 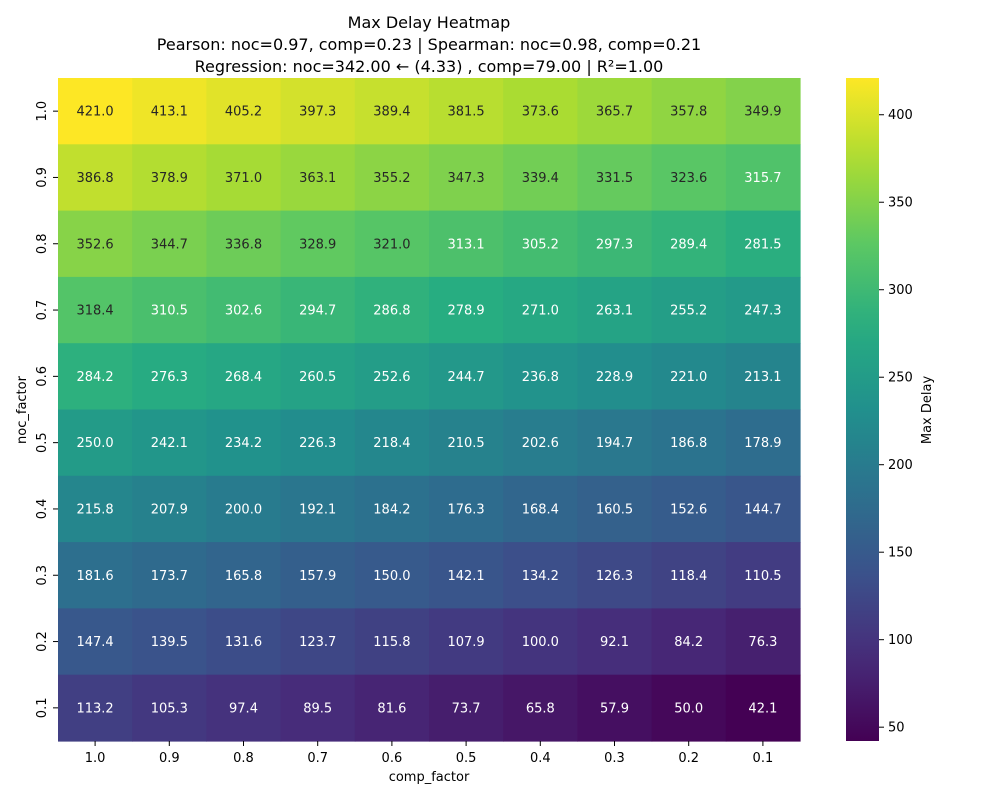 I want to click on cell-value-label: 336.8, so click(x=243, y=244).